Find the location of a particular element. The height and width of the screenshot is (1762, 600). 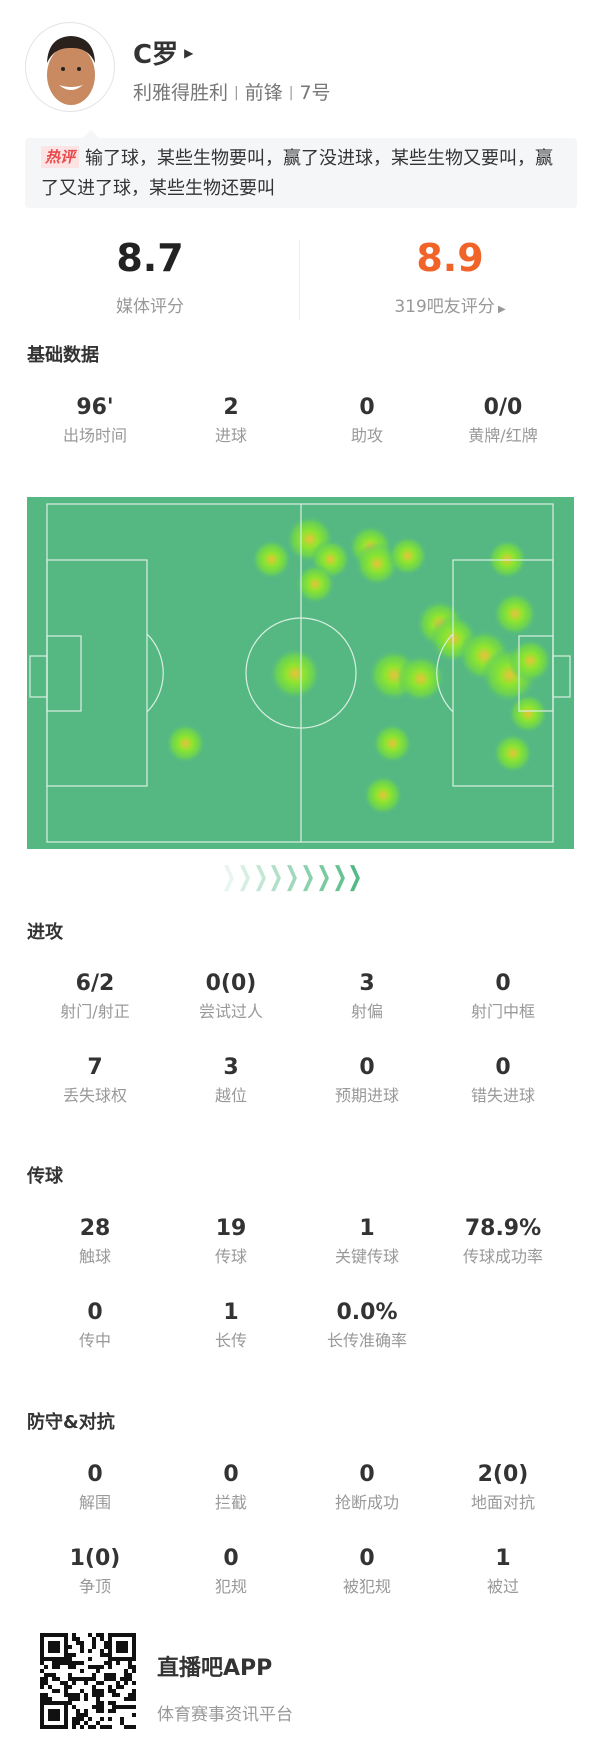

stat-defense: 0 抢断成功 is located at coordinates (367, 1502).